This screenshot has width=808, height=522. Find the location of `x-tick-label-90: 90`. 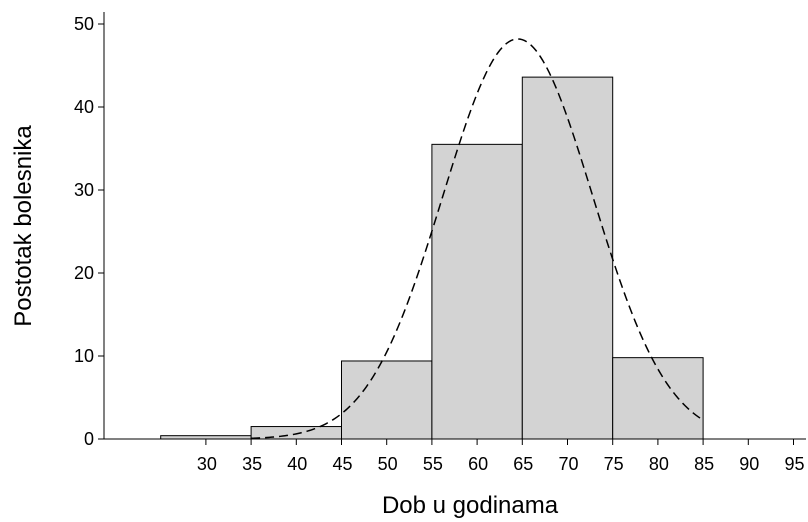

x-tick-label-90: 90 is located at coordinates (749, 464).